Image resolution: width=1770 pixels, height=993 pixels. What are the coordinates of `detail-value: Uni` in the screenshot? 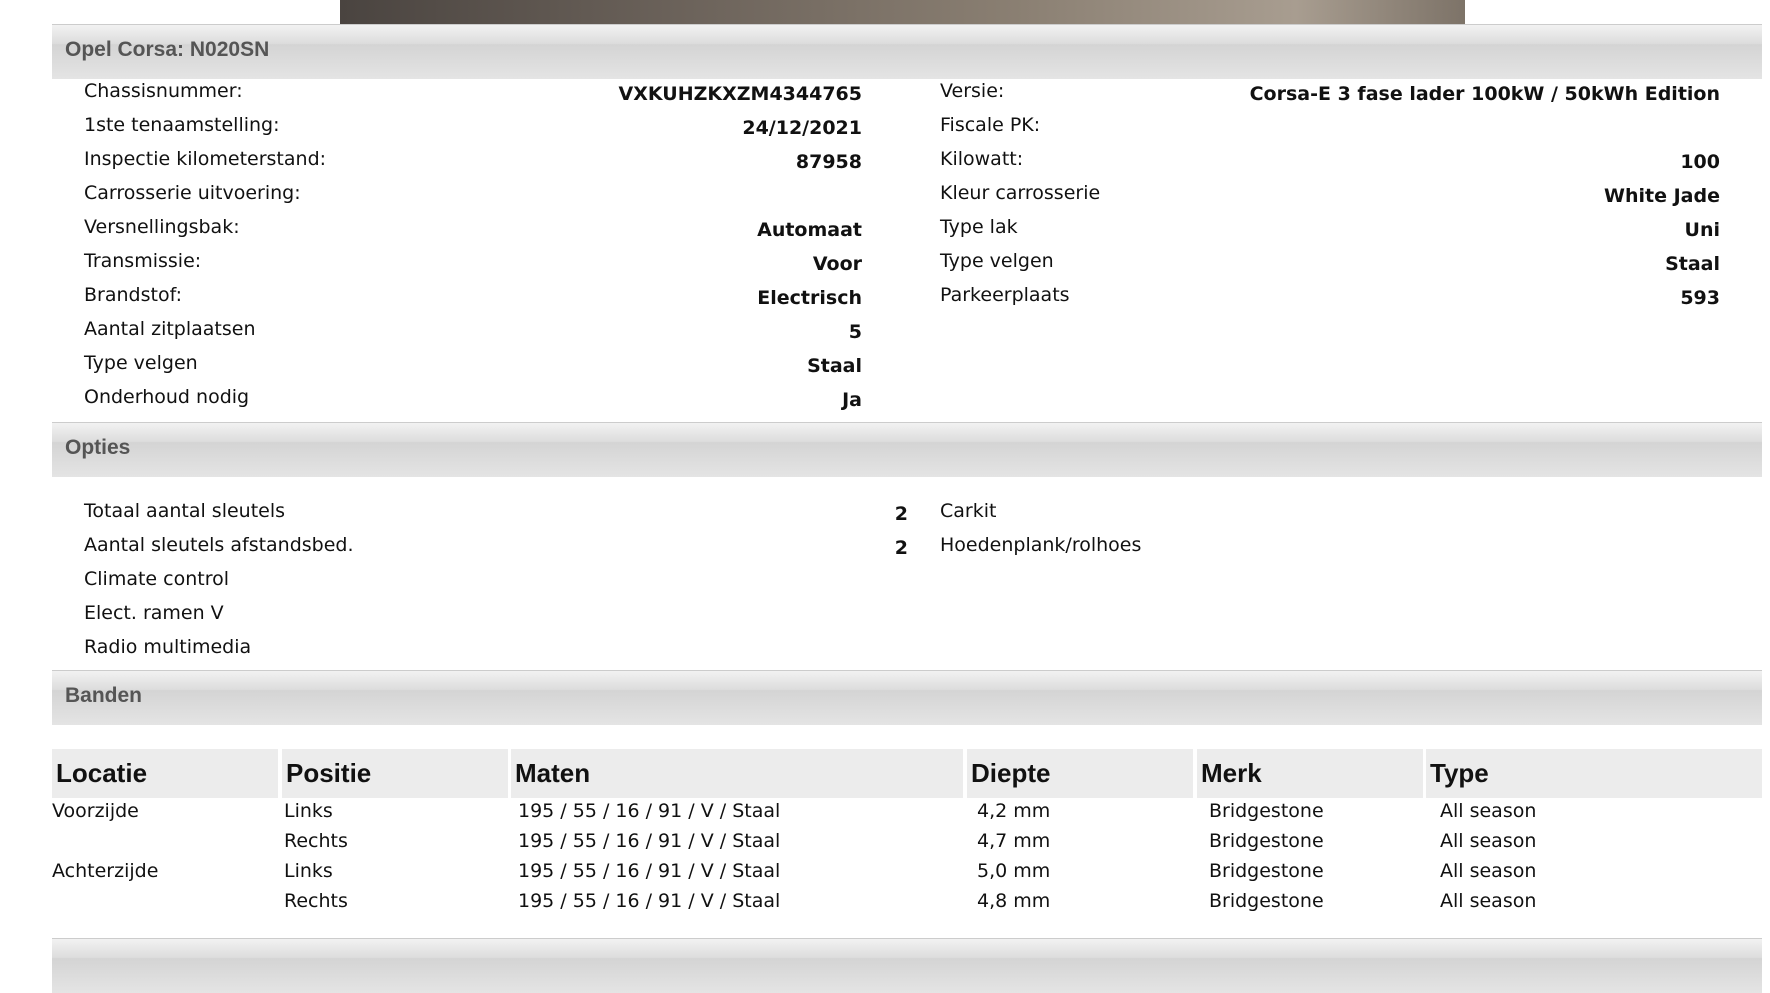 It's located at (1702, 230).